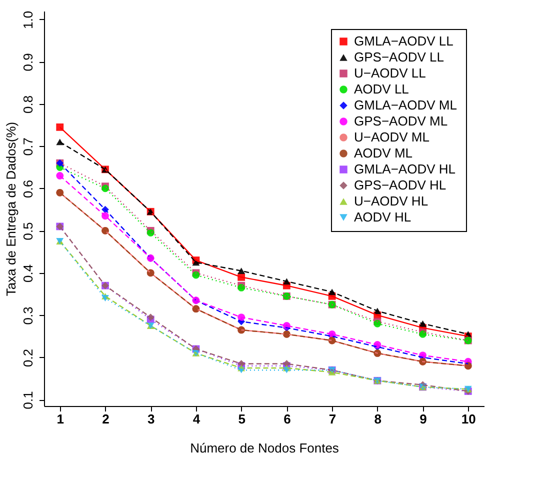  I want to click on x-tick-label: 7, so click(332, 419).